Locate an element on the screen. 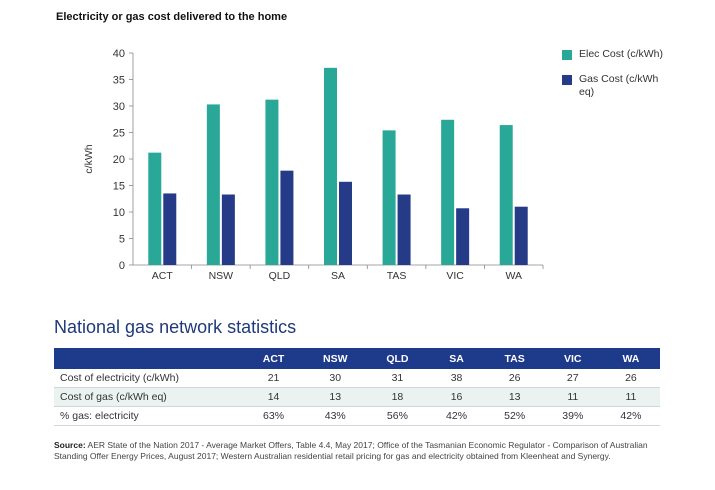  y-tick-label: 0 is located at coordinates (122, 266).